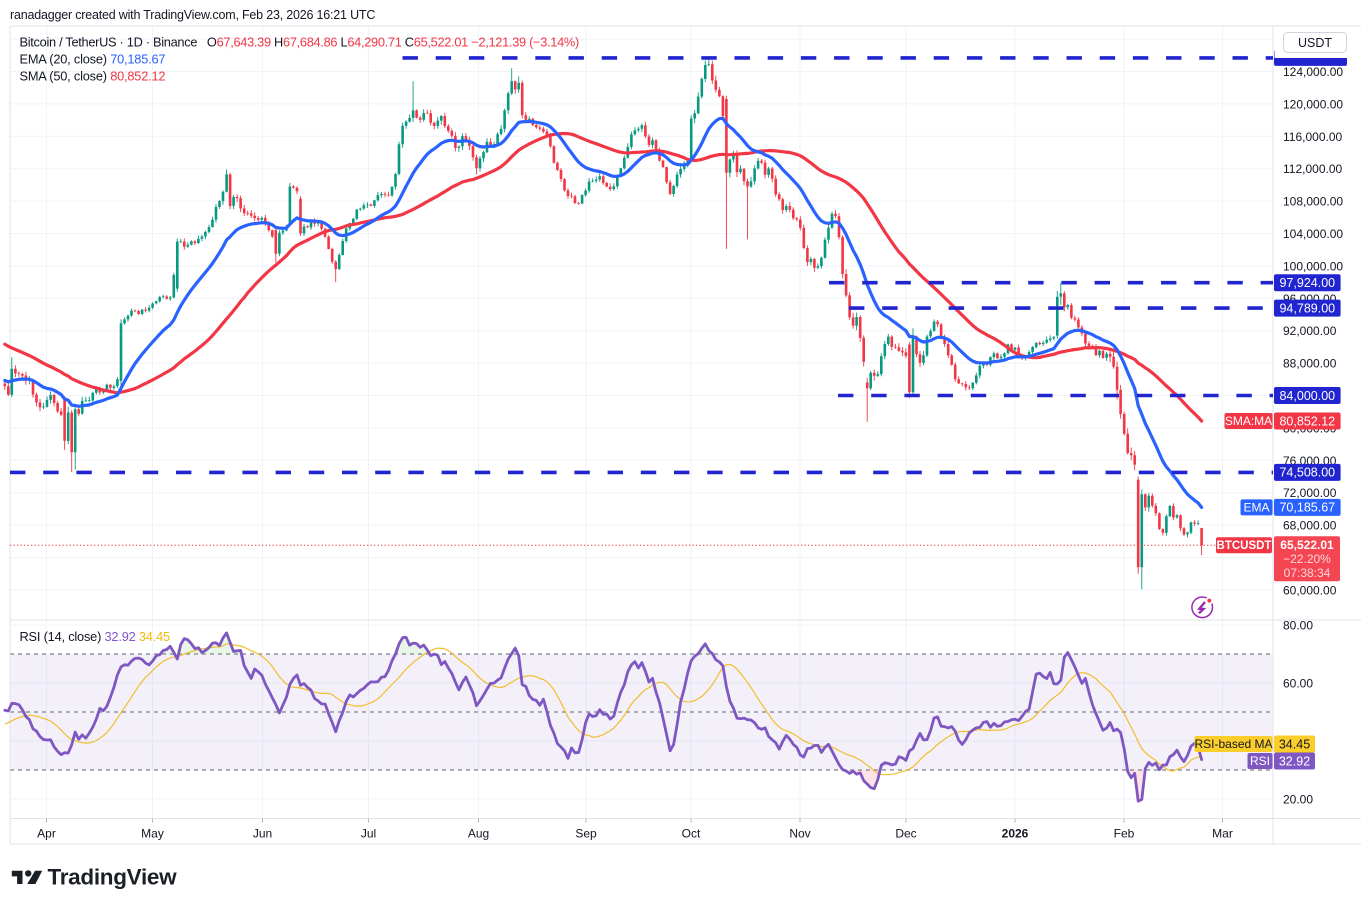  What do you see at coordinates (1312, 137) in the screenshot?
I see `svg-text: 116,000.00` at bounding box center [1312, 137].